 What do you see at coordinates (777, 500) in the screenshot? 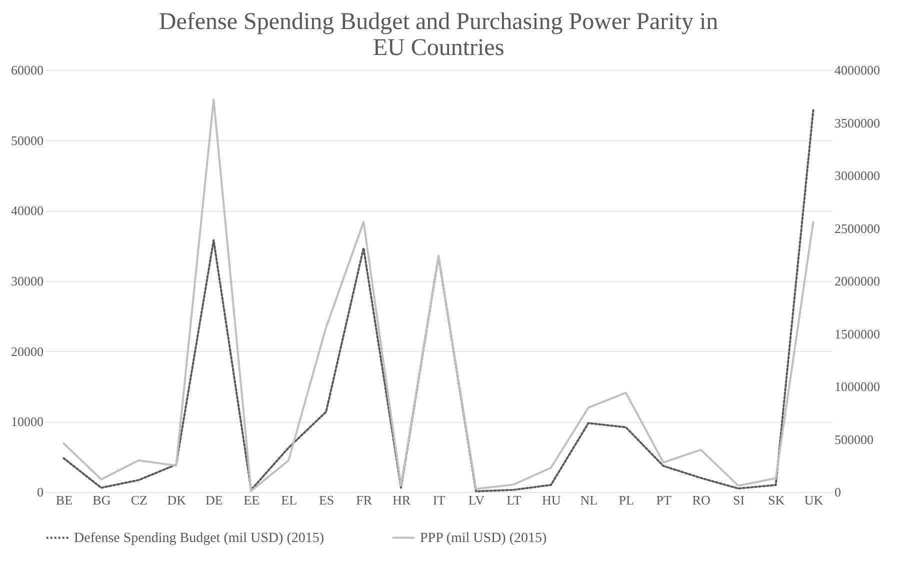
I see `x-tick-label: SK` at bounding box center [777, 500].